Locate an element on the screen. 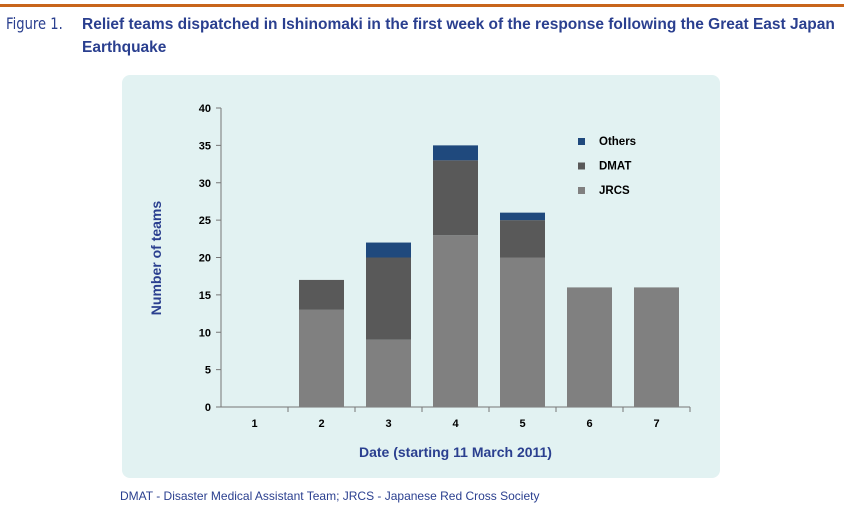 The width and height of the screenshot is (844, 510). y-tick-label: 25 is located at coordinates (205, 221).